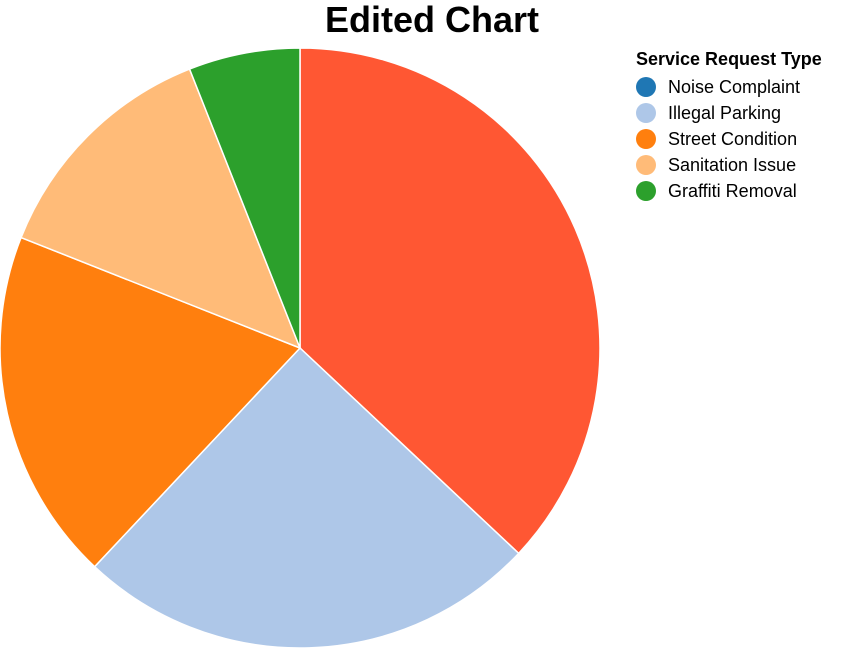 Image resolution: width=864 pixels, height=648 pixels. I want to click on pie-slice-sanitation-issue, so click(161, 209).